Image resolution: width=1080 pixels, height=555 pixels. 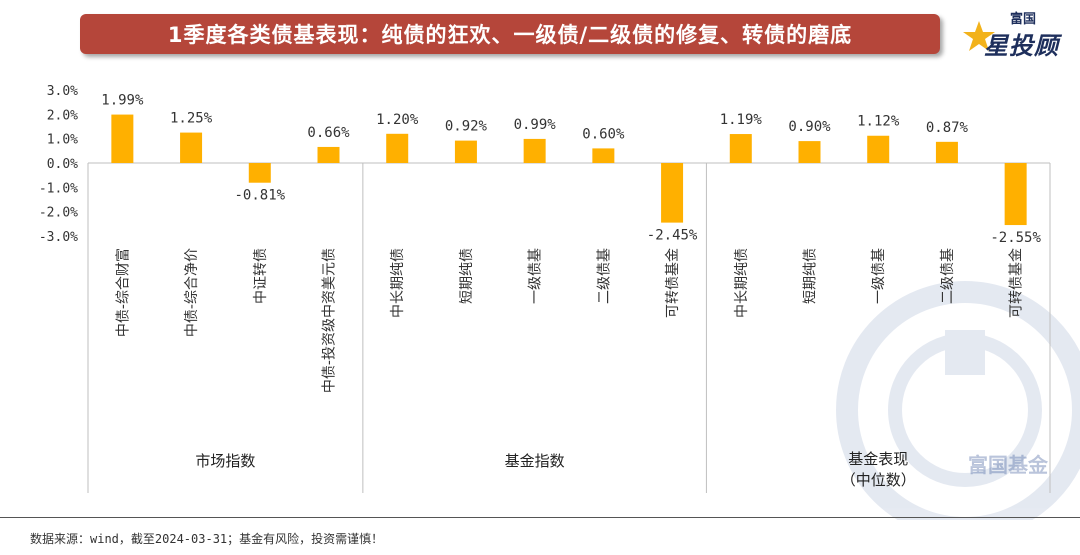 I want to click on category-label: 中债-投资级中资美元债, so click(x=330, y=320).